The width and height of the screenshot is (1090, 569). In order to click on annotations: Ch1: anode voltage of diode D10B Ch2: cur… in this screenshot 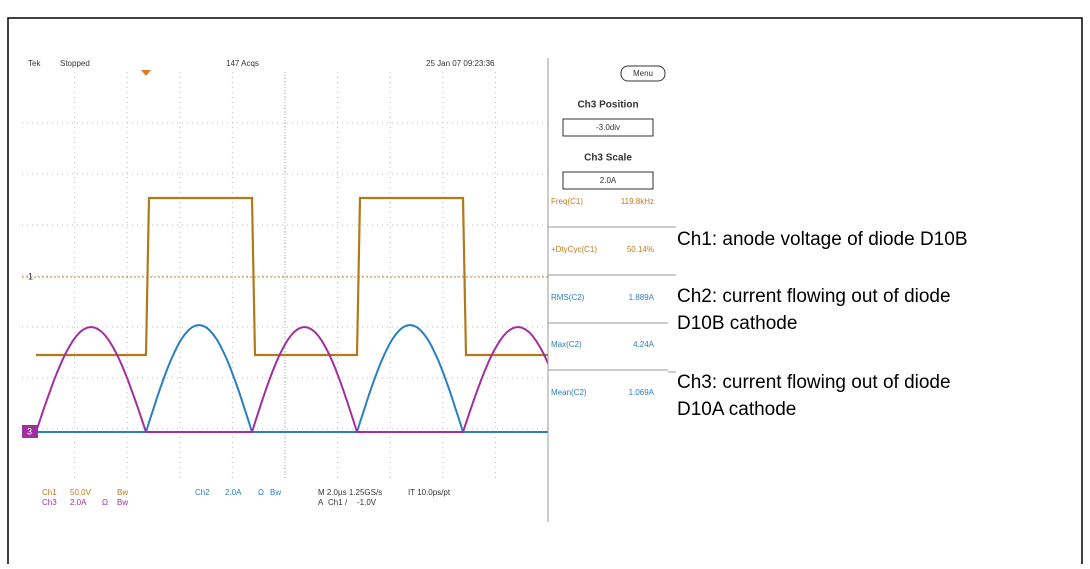, I will do `click(818, 323)`.